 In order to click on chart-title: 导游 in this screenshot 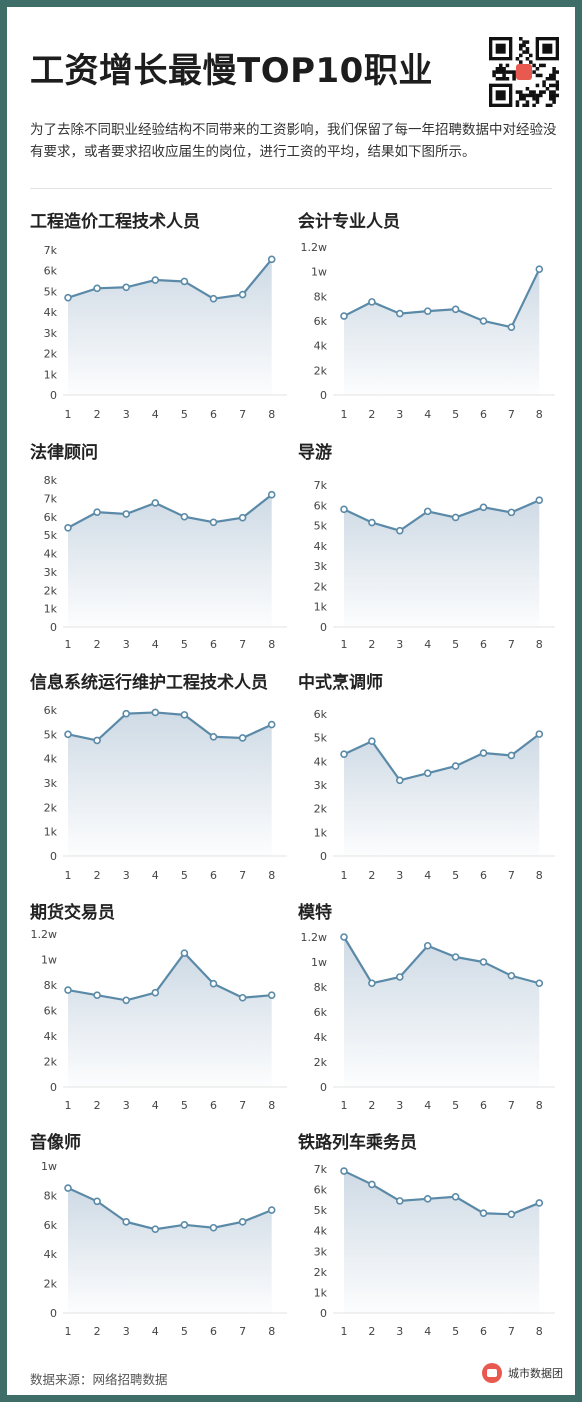, I will do `click(315, 453)`.